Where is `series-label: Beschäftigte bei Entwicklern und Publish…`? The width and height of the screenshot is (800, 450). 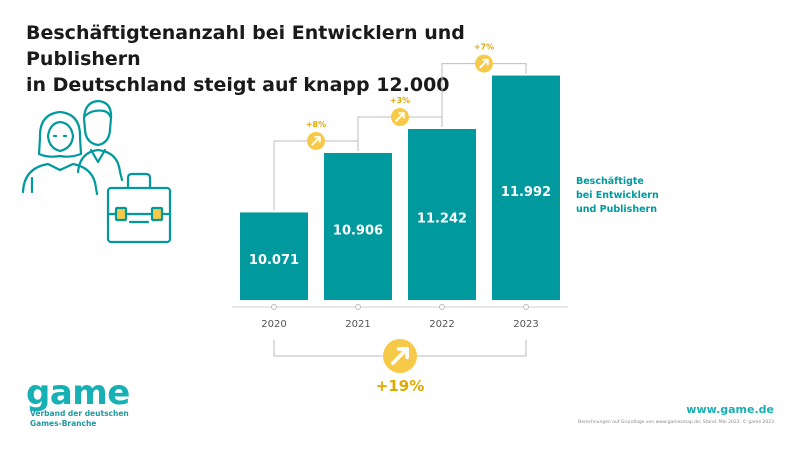 series-label: Beschäftigte bei Entwicklern und Publish… is located at coordinates (636, 196).